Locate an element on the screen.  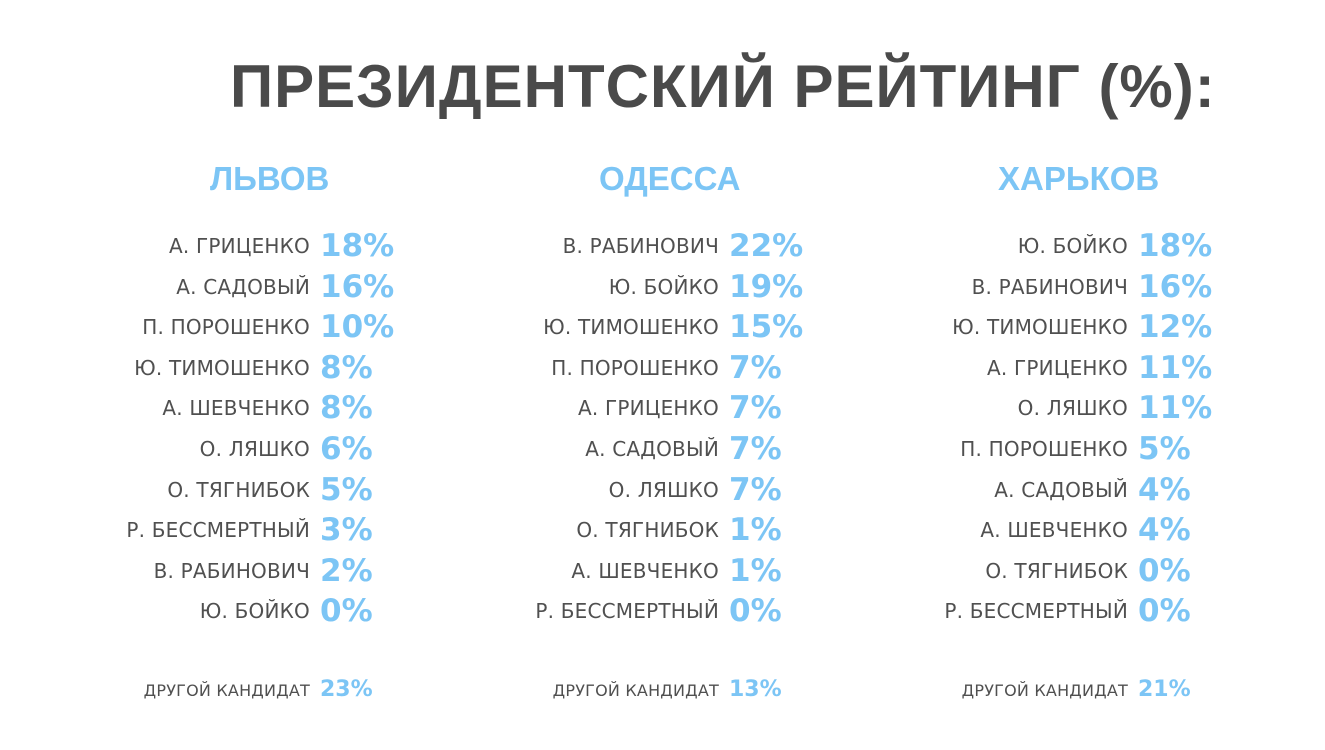
candidate-percent: 15% is located at coordinates (766, 327).